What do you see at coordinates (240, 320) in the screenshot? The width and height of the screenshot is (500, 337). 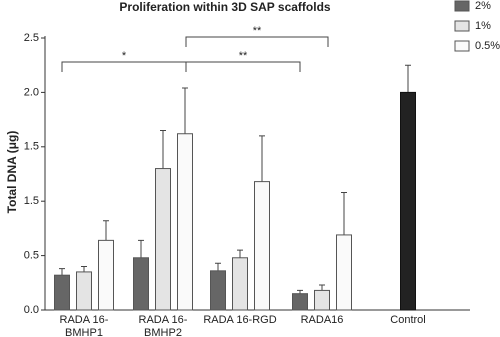 I see `x-tick-label: RADA 16-RGD` at bounding box center [240, 320].